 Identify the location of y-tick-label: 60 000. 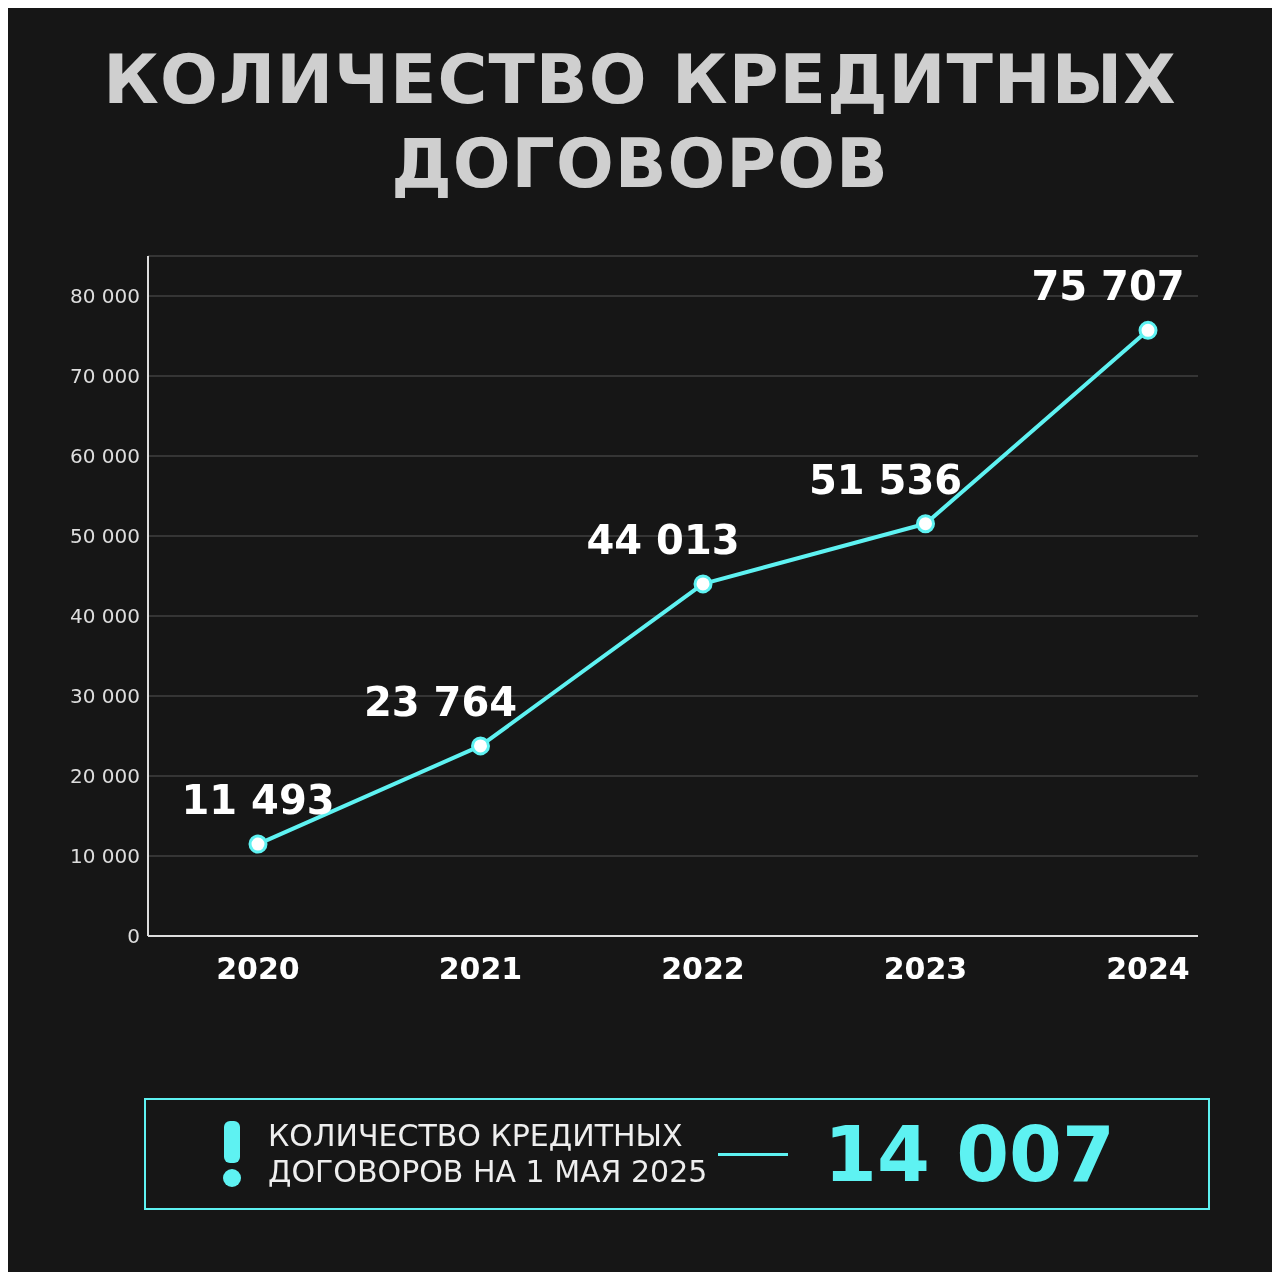
(105, 456).